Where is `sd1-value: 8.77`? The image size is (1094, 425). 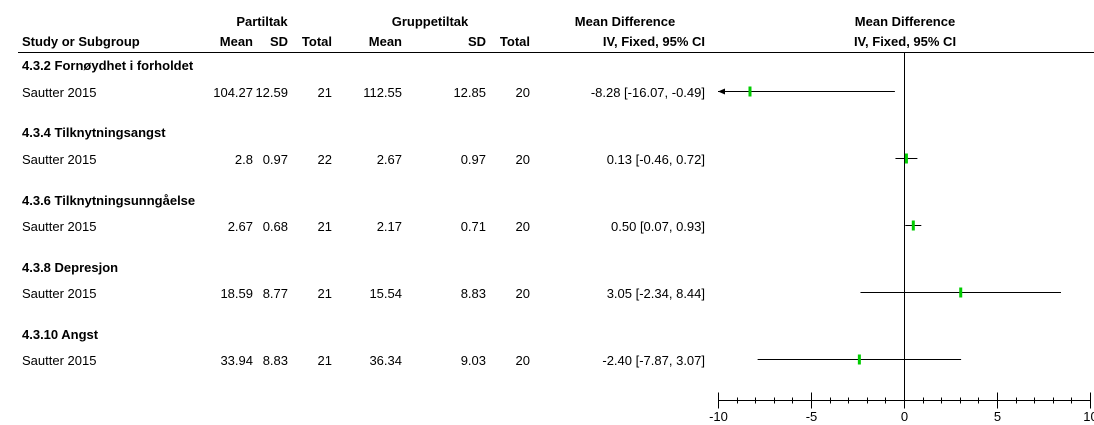
sd1-value: 8.77 is located at coordinates (275, 293).